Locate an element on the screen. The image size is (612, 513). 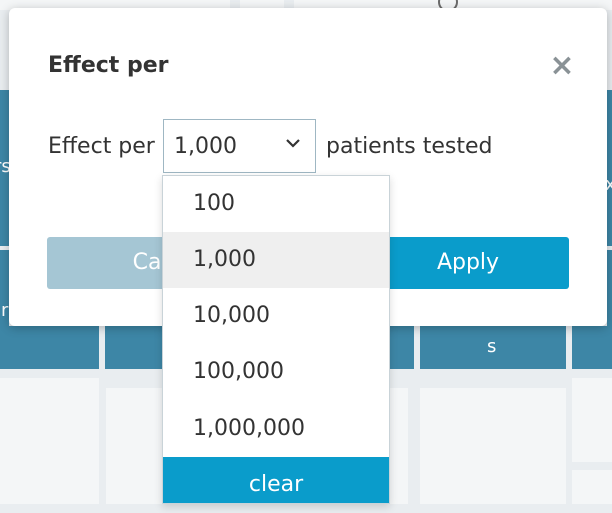
option-1000000: 1,000,000 is located at coordinates (249, 428).